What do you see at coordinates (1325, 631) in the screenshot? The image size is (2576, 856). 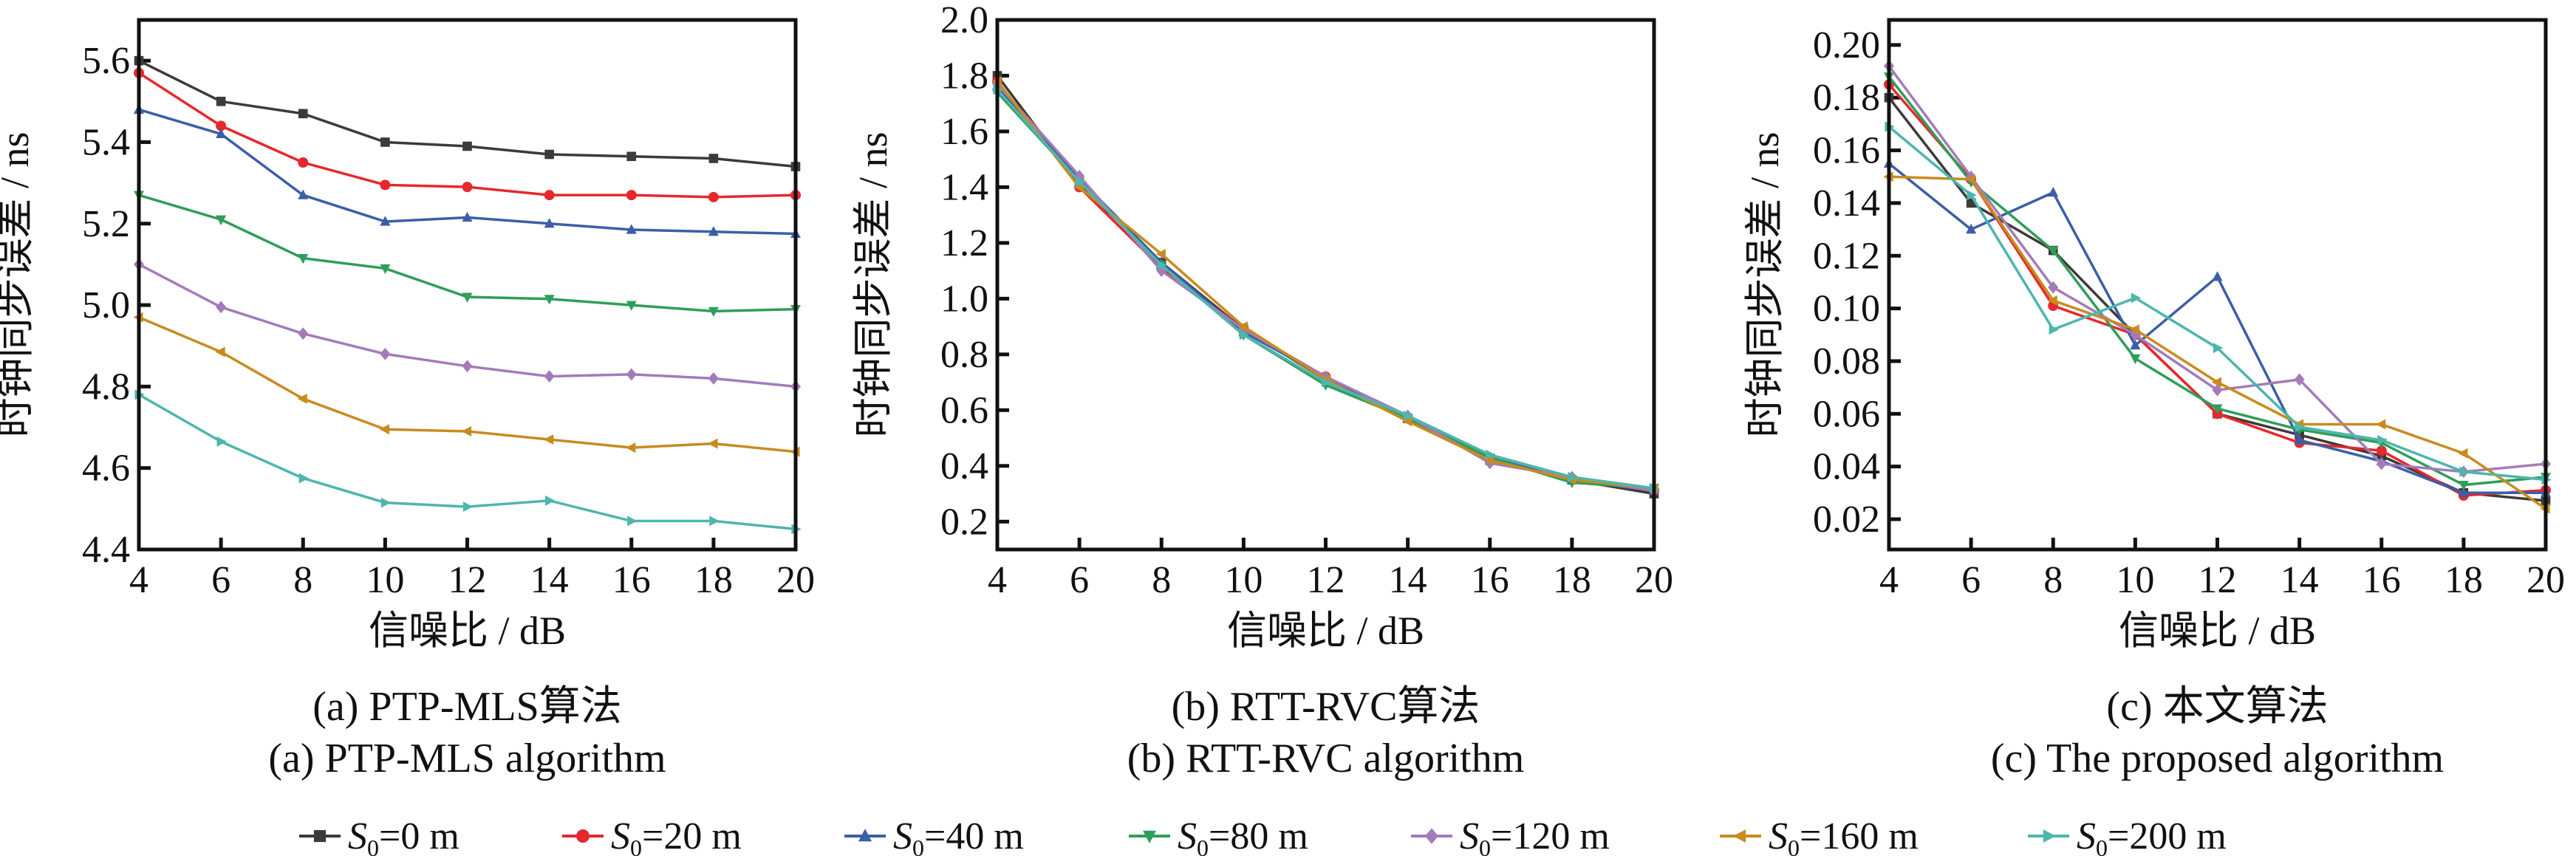 I see `x-axis-label: 信噪比 / dB` at bounding box center [1325, 631].